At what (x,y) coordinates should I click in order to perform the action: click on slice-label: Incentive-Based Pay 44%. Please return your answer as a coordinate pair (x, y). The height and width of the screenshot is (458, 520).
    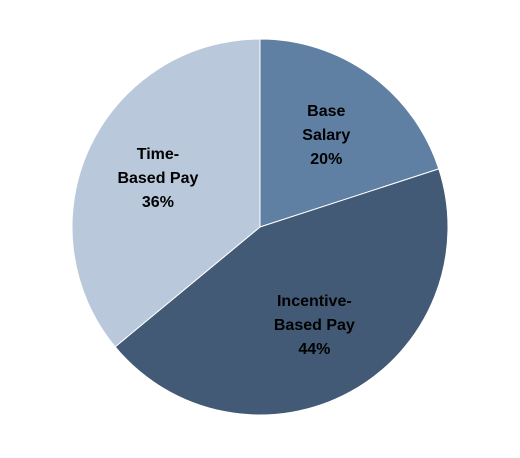
    Looking at the image, I should click on (314, 326).